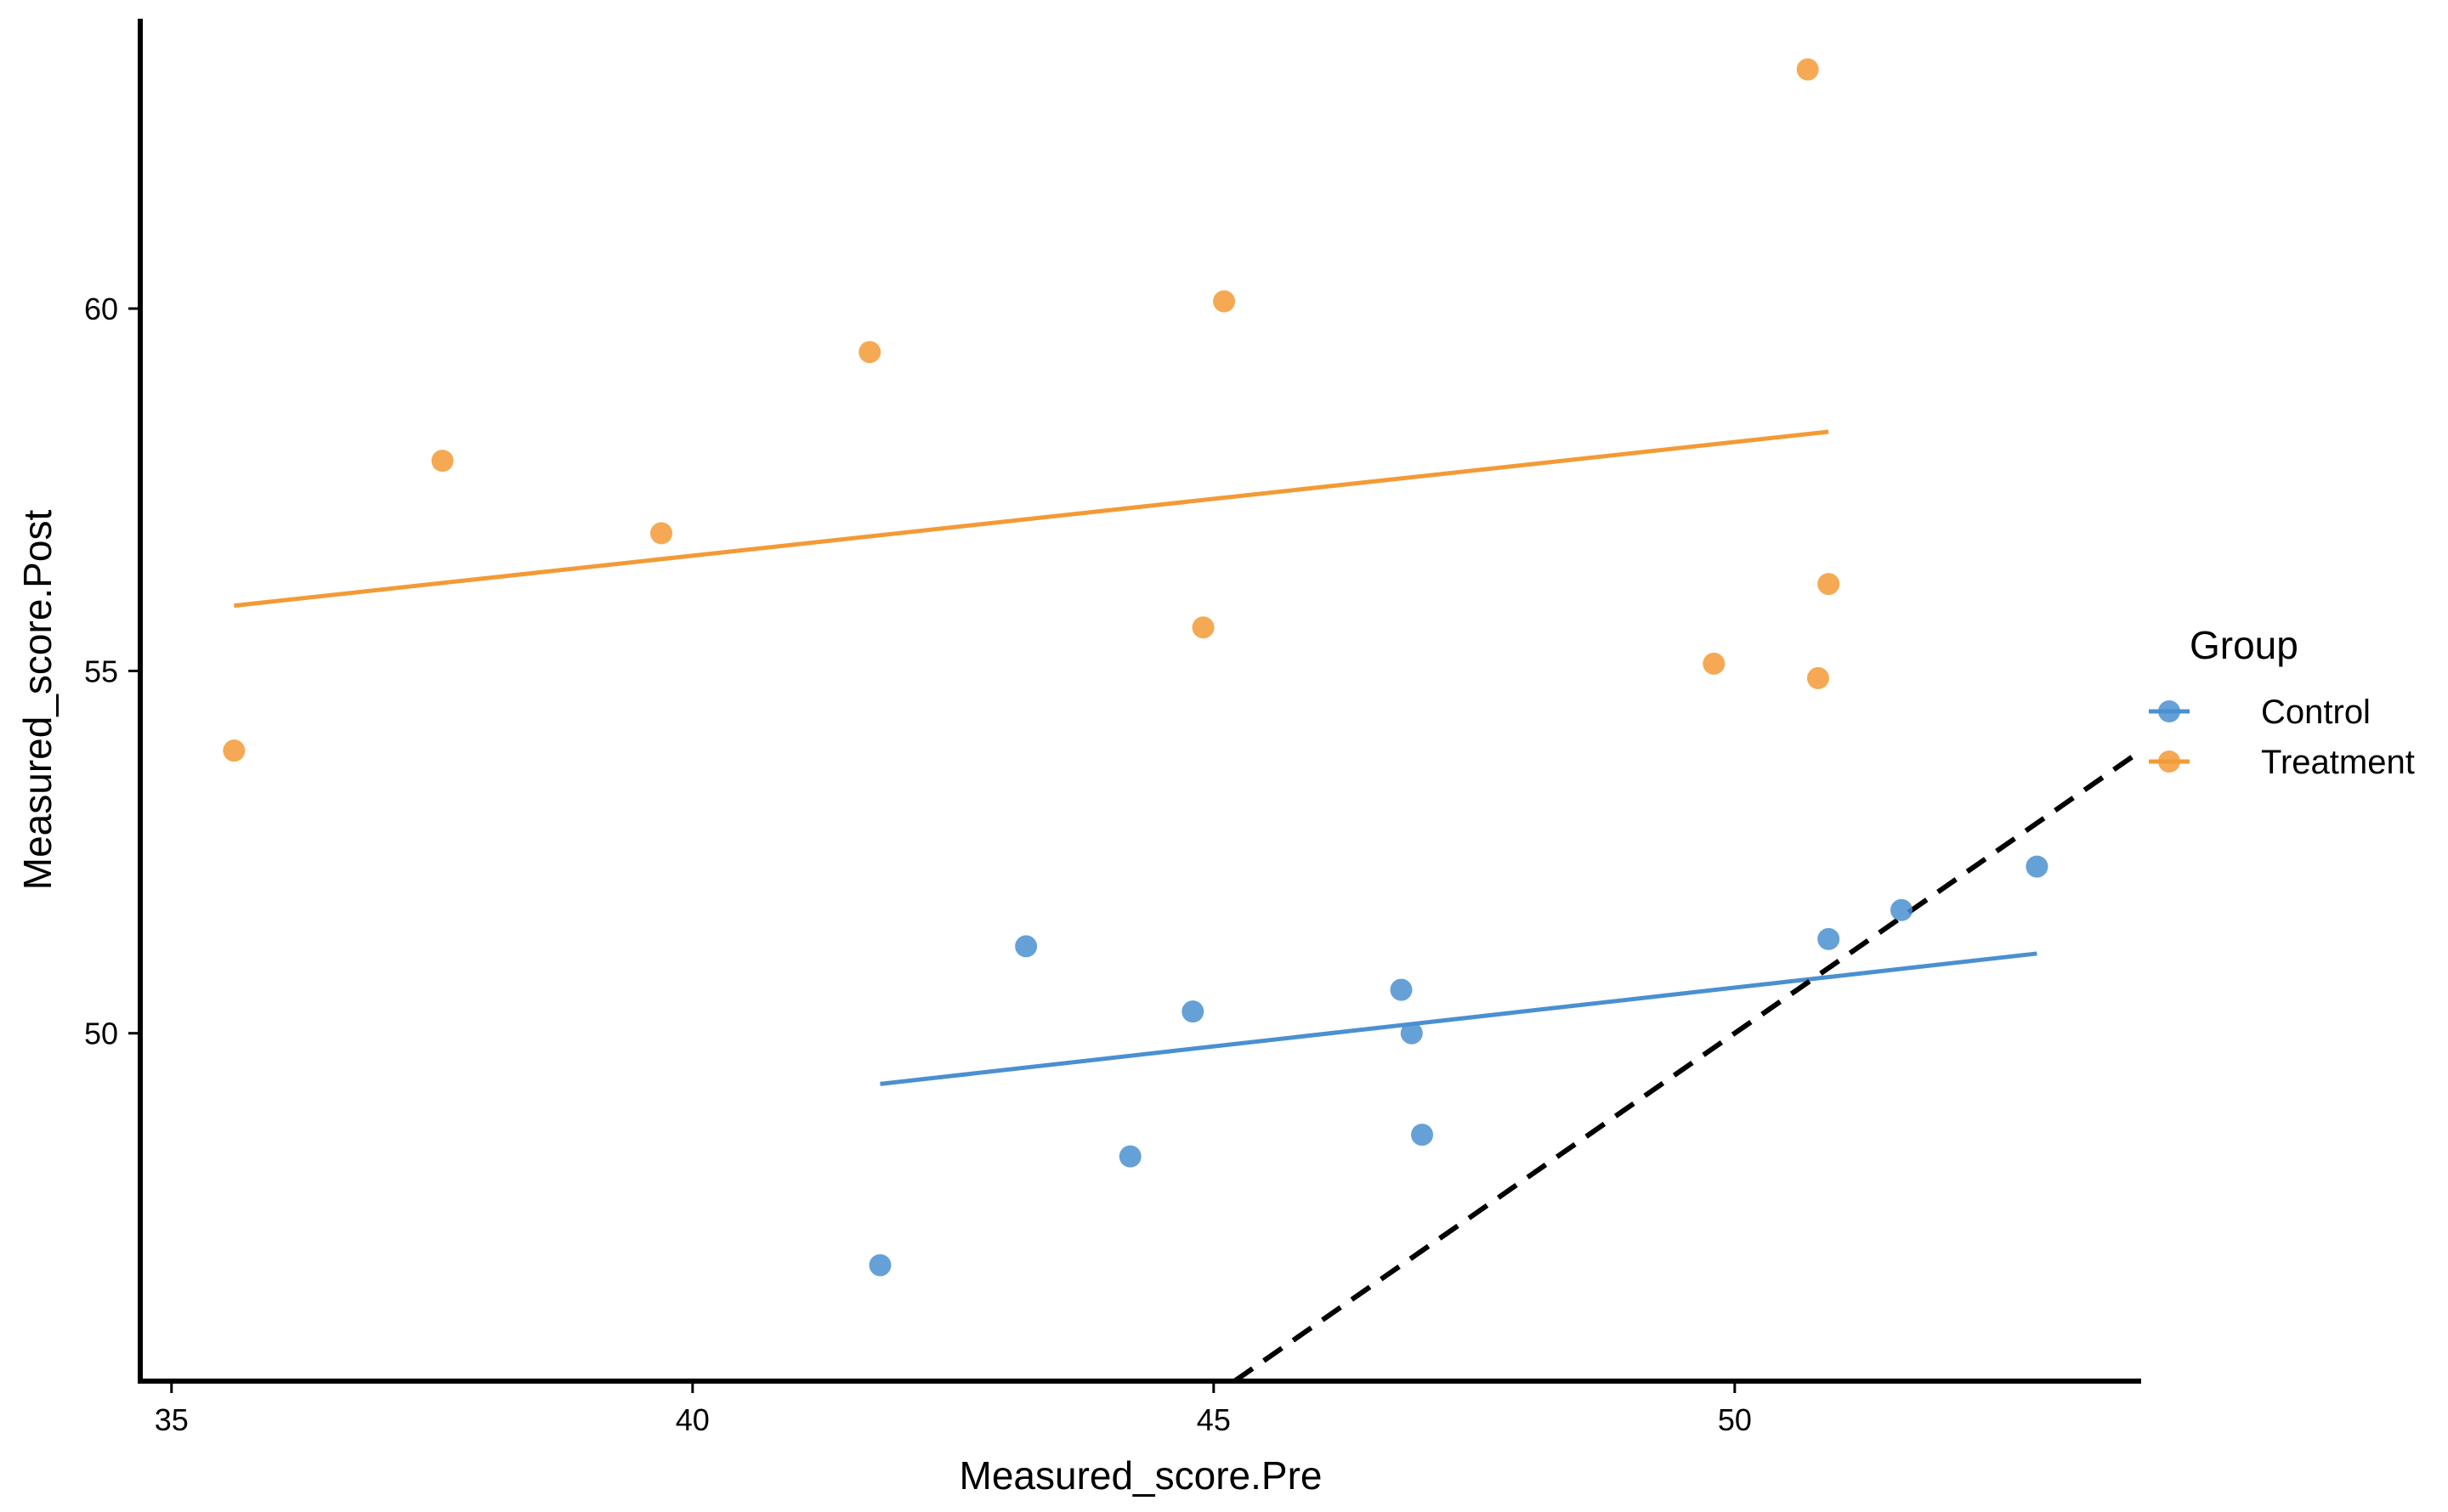 This screenshot has width=2448, height=1512. What do you see at coordinates (101, 671) in the screenshot?
I see `y-tick-label: 55` at bounding box center [101, 671].